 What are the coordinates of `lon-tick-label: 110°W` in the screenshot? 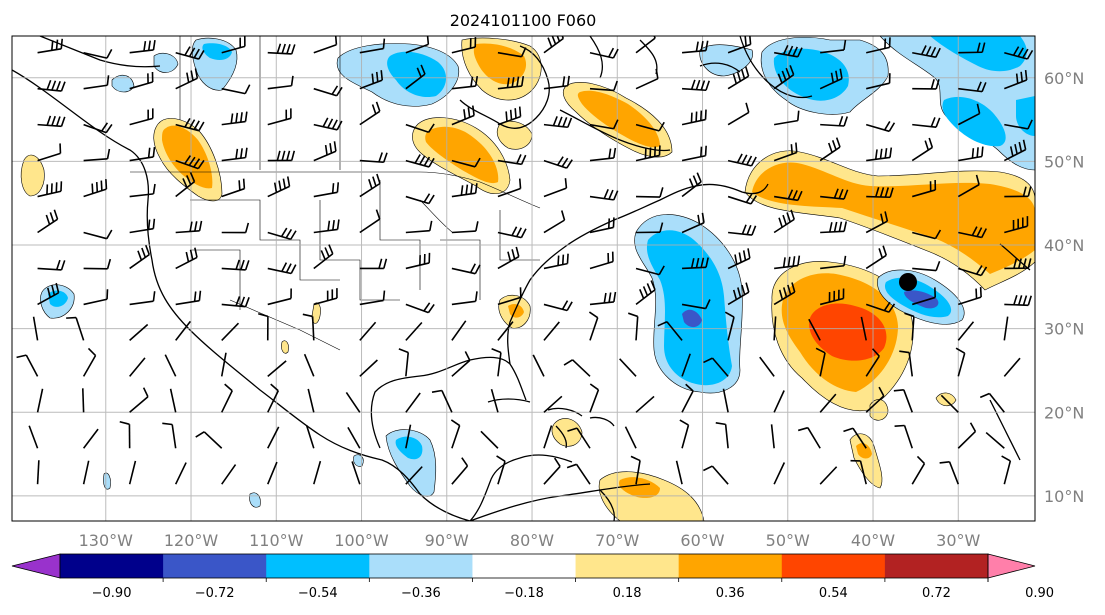 It's located at (276, 540).